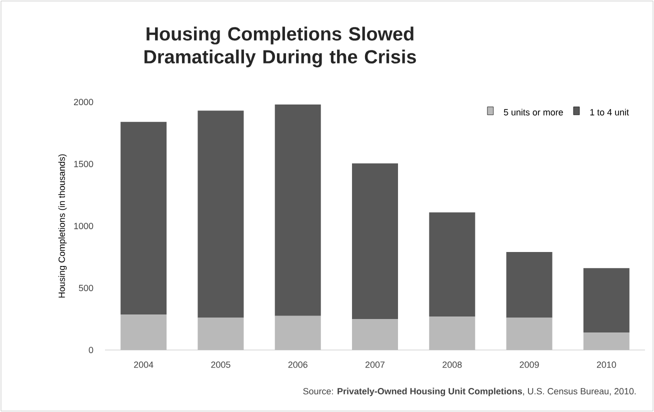  Describe the element at coordinates (469, 392) in the screenshot. I see `source-note: Source: Privately-Owned Housing Unit Completions, U.S. Census Bureau, 2010.` at that location.